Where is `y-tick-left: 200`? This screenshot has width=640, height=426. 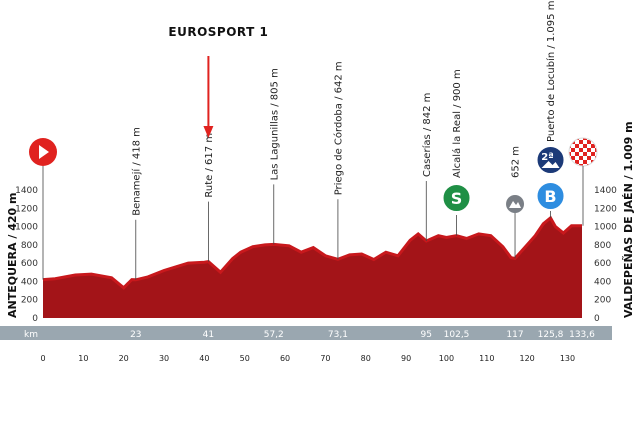
y-tick-left: 200 is located at coordinates (29, 301).